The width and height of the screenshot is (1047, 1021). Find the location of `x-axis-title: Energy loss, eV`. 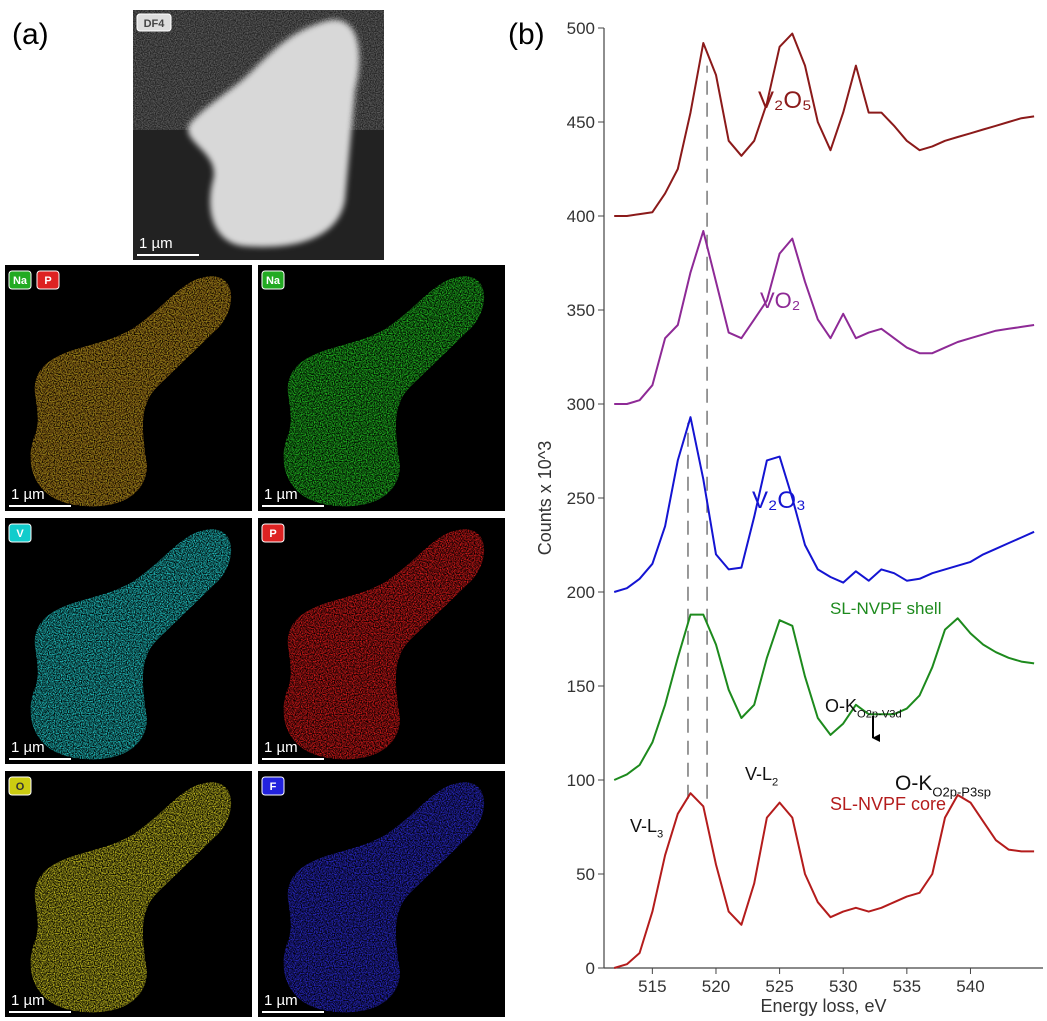

x-axis-title: Energy loss, eV is located at coordinates (823, 1006).